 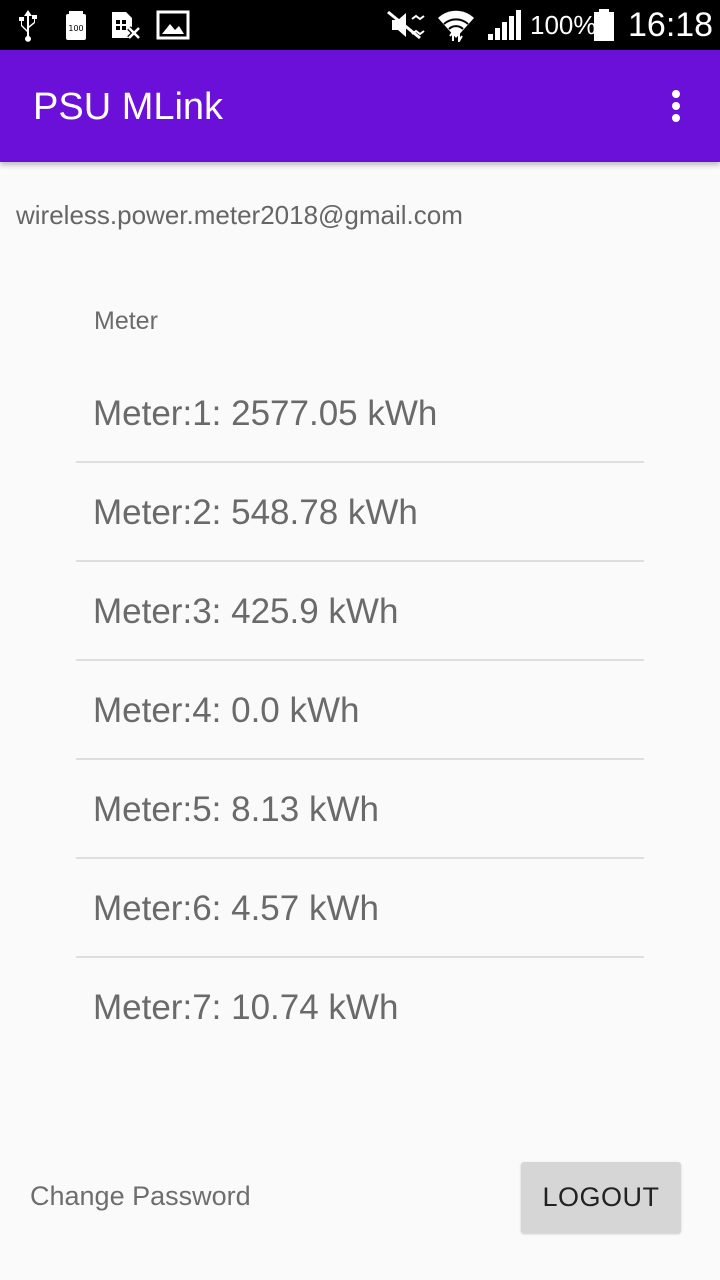 What do you see at coordinates (128, 107) in the screenshot?
I see `app-title: PSU MLink` at bounding box center [128, 107].